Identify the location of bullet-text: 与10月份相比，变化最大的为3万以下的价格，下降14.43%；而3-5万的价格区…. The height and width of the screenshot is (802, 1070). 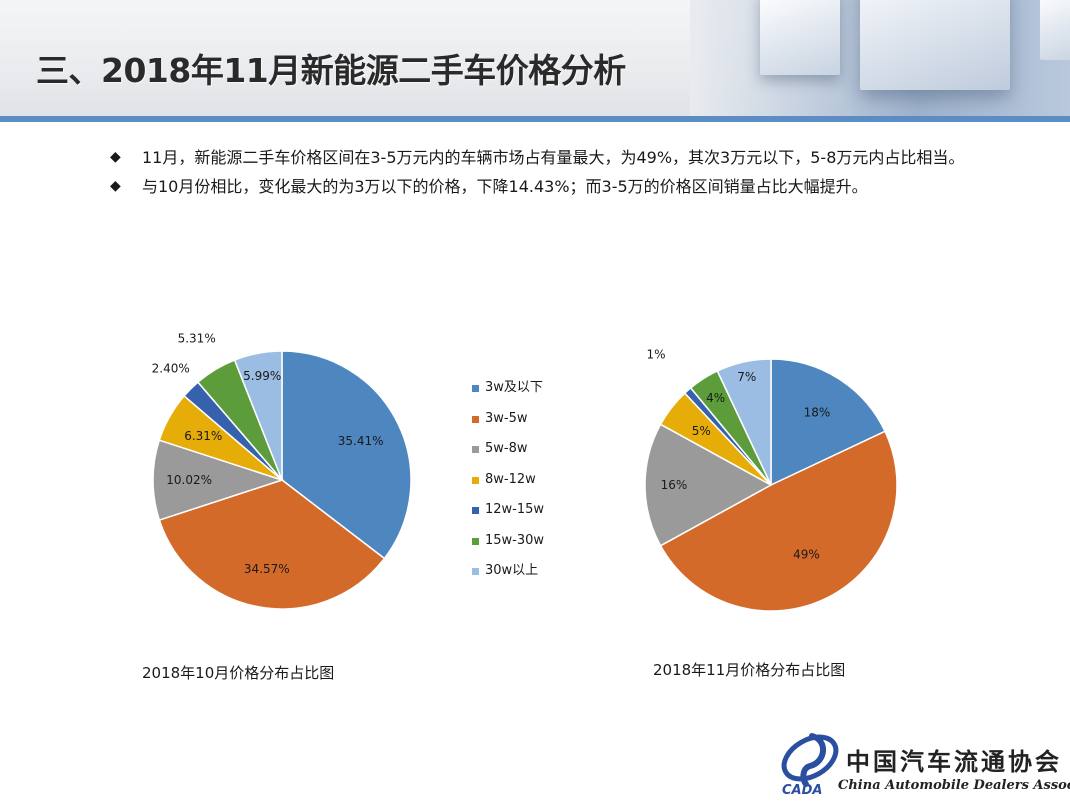
(505, 186).